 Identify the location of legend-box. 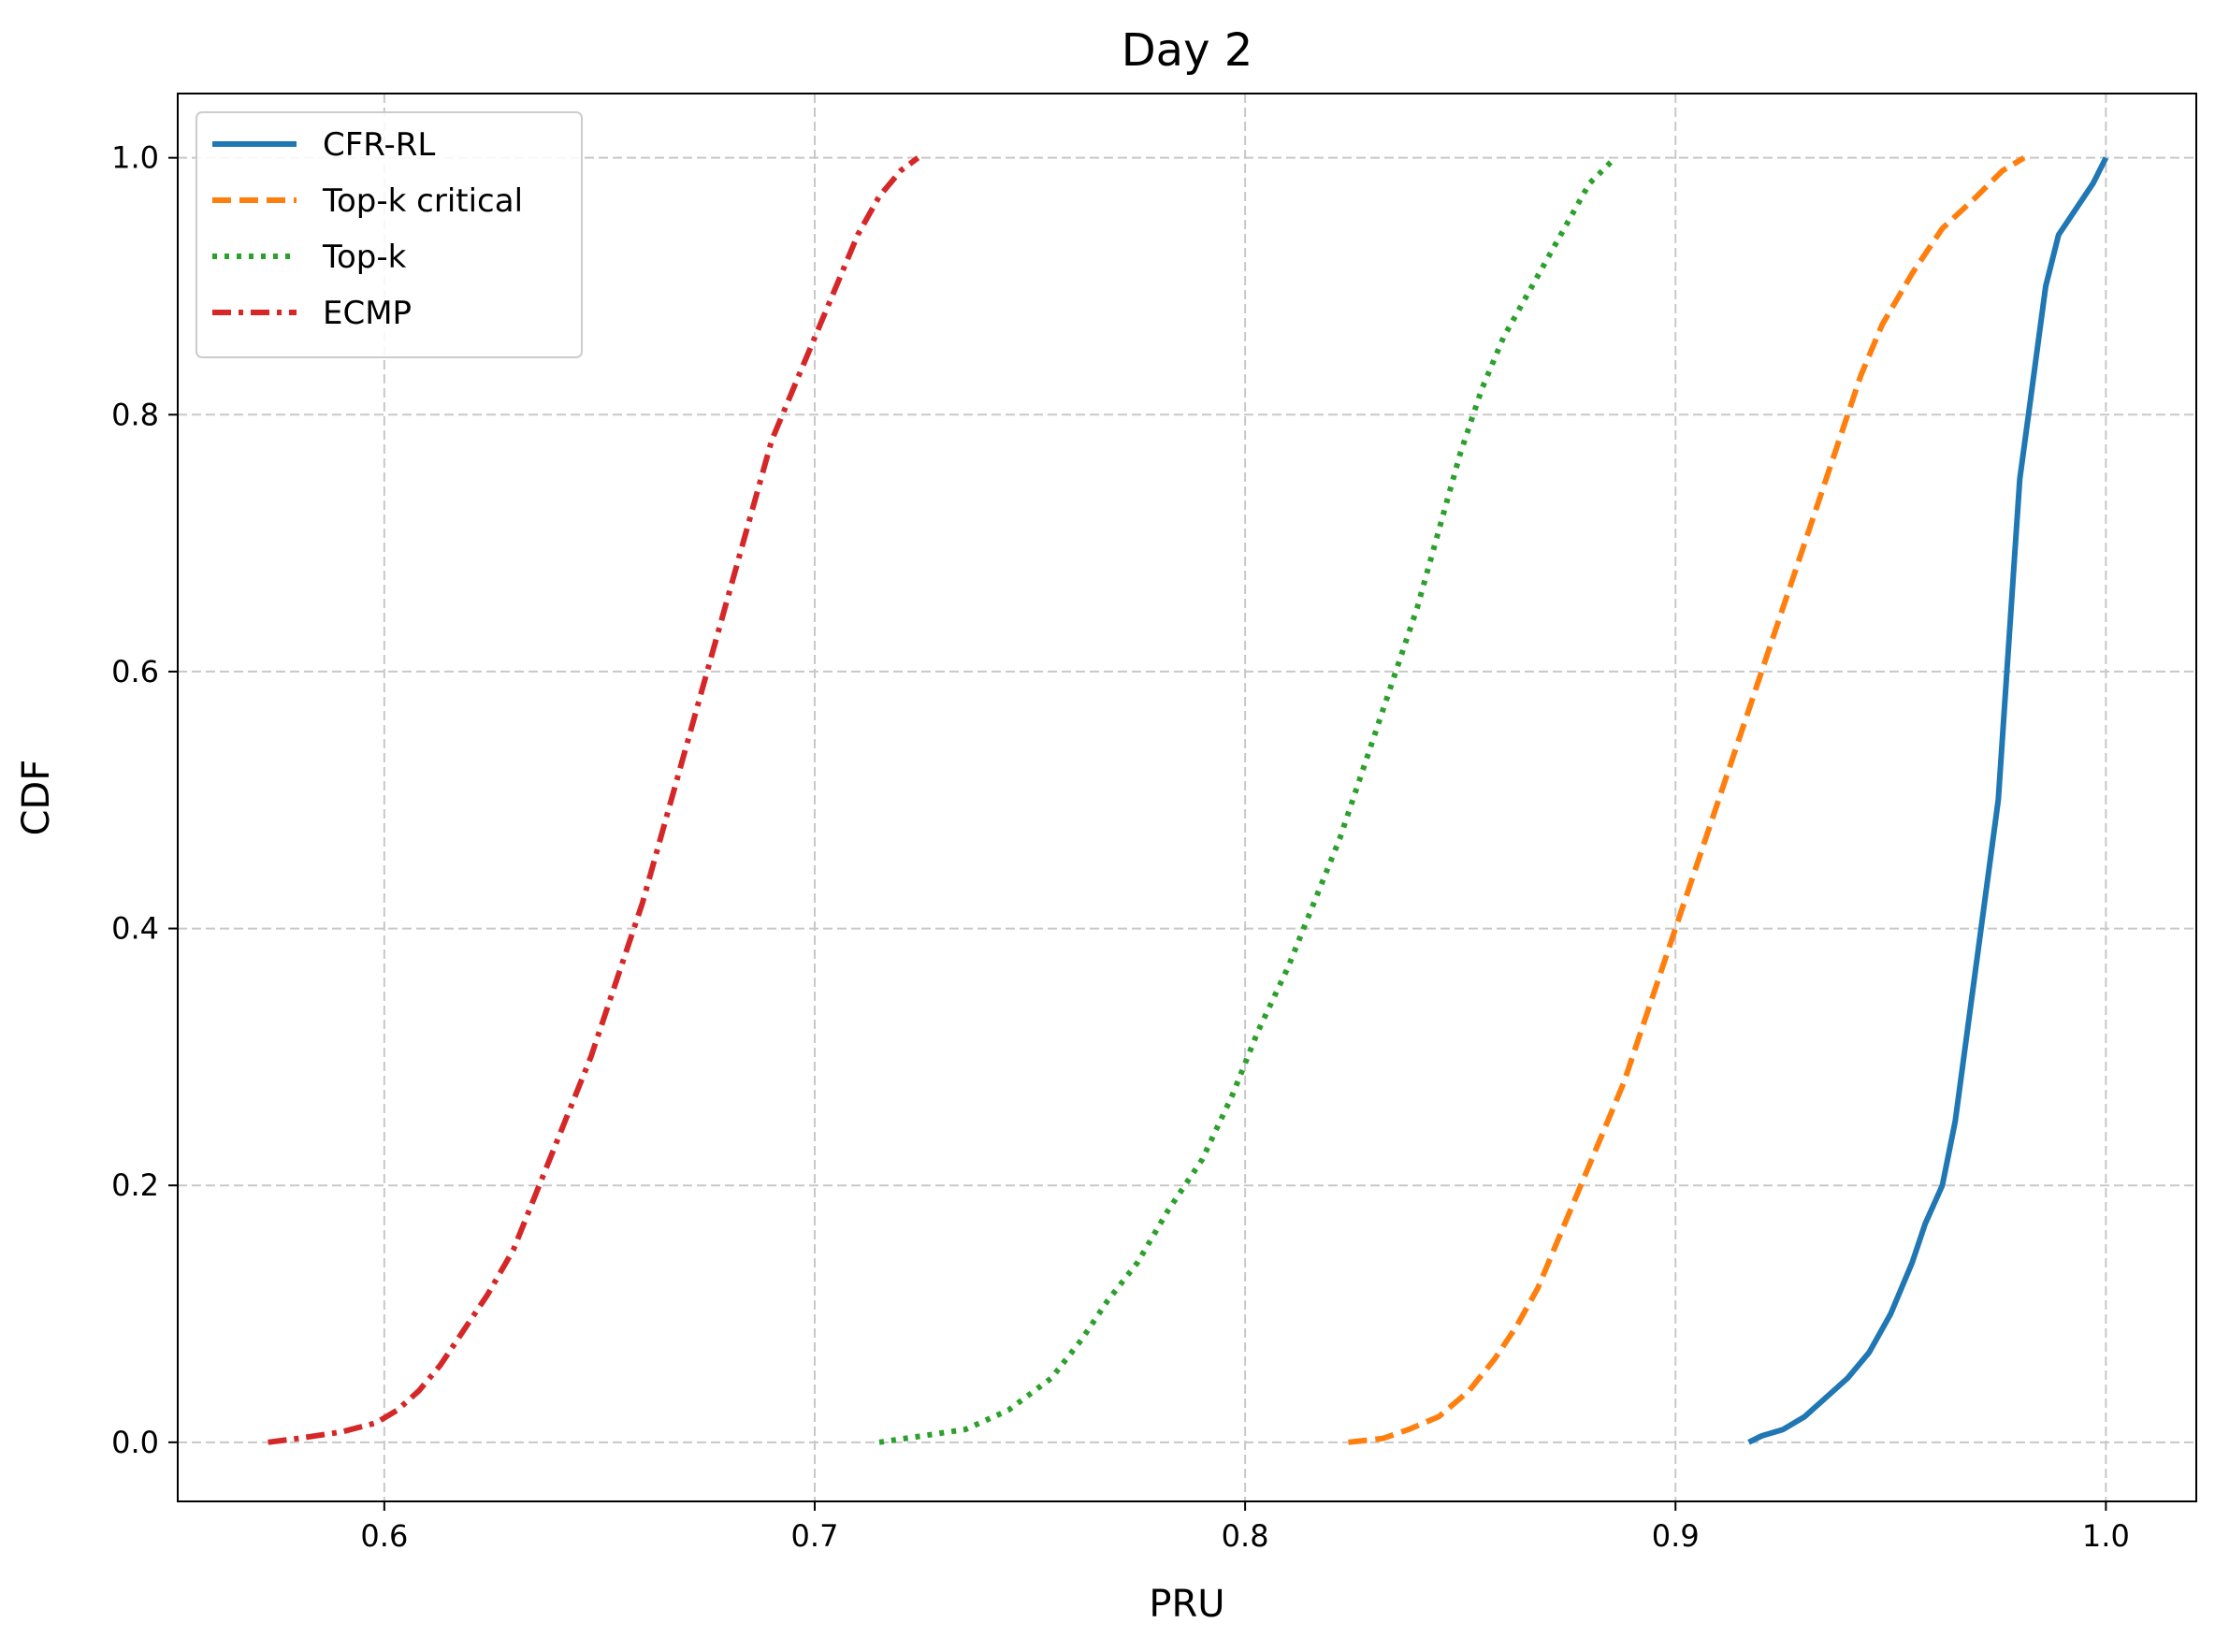
(389, 234).